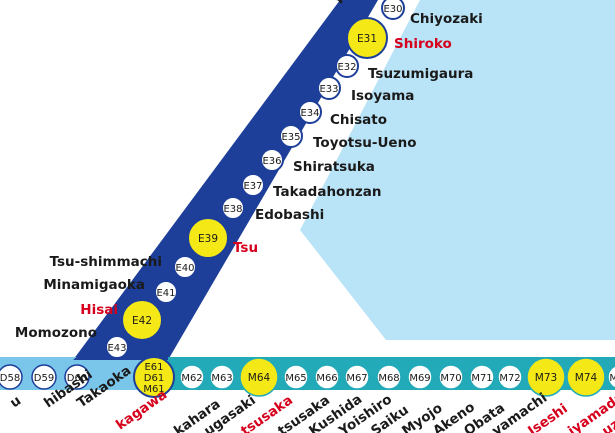 The image size is (615, 433). I want to click on station-code-e39: E39, so click(208, 239).